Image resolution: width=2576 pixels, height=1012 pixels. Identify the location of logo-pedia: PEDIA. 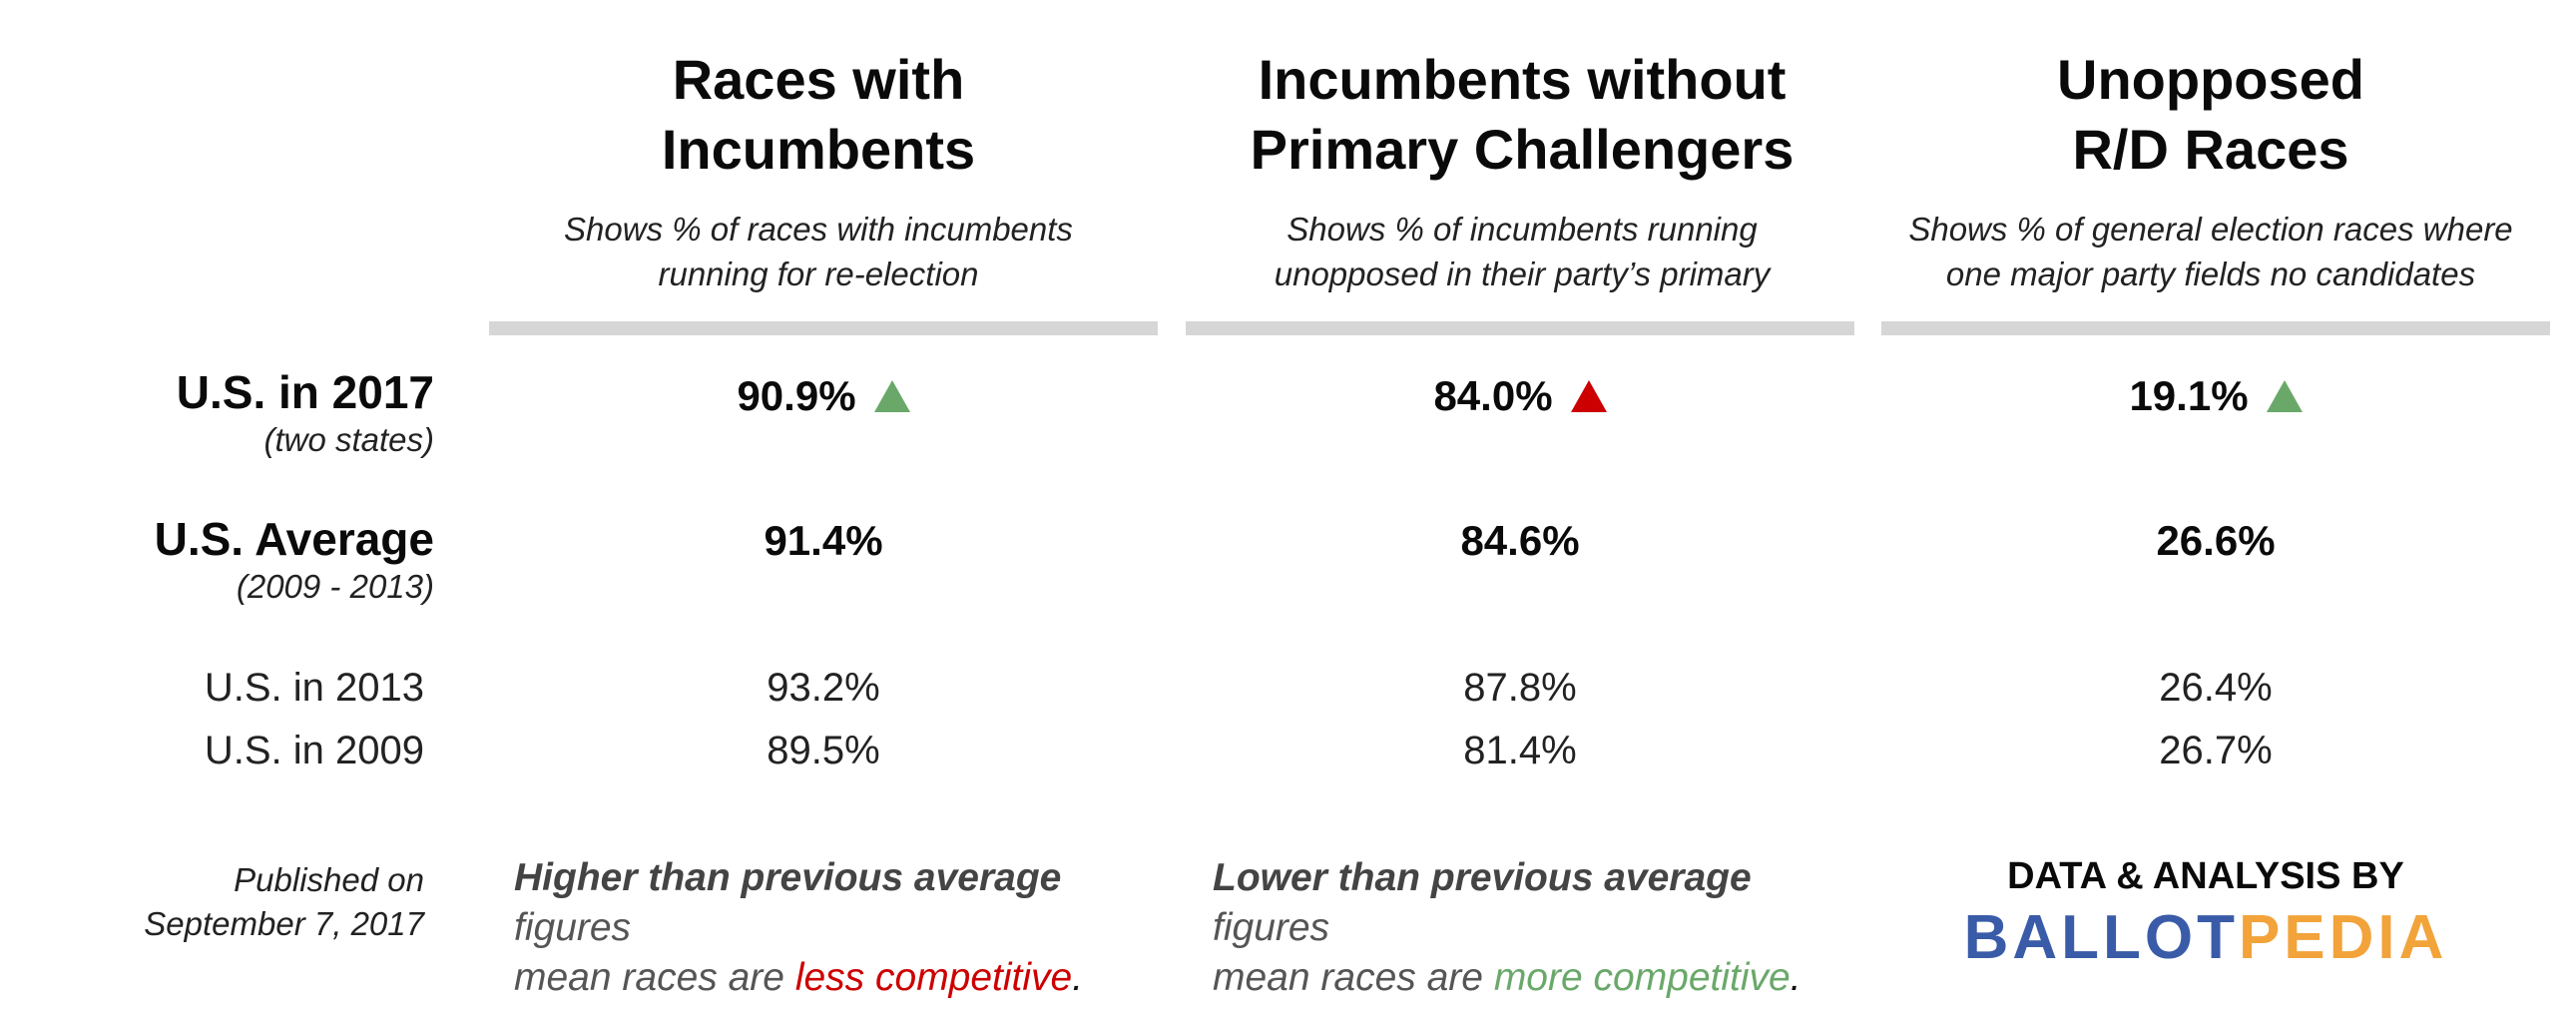
(2343, 937).